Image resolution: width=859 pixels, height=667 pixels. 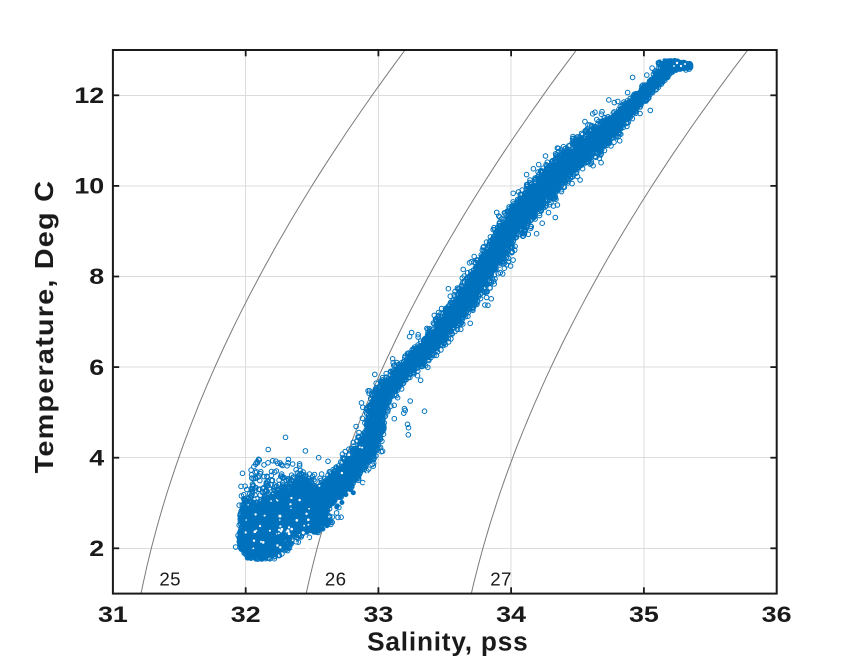 I want to click on svg-text: 26, so click(x=336, y=579).